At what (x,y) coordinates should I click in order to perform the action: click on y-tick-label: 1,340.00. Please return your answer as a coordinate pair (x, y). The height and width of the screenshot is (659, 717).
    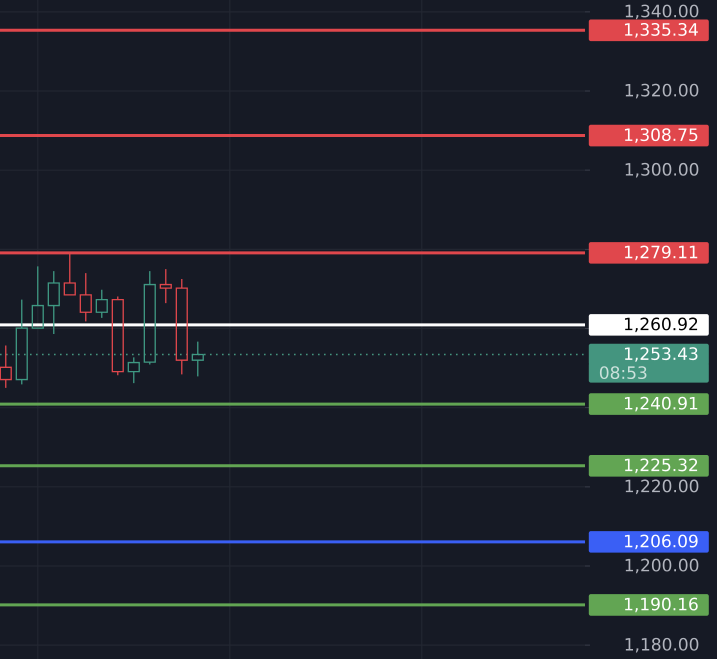
    Looking at the image, I should click on (662, 12).